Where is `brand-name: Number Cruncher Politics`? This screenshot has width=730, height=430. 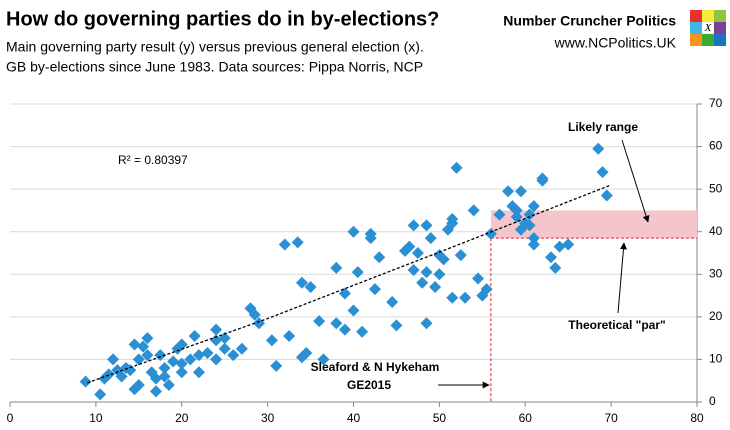
brand-name: Number Cruncher Politics is located at coordinates (589, 21).